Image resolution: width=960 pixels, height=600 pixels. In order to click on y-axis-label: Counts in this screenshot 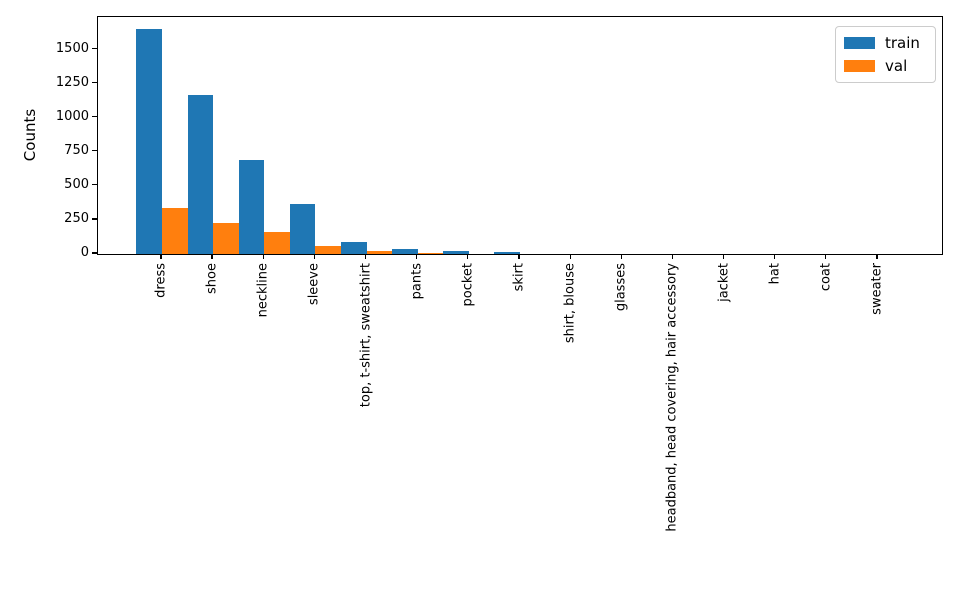, I will do `click(30, 135)`.